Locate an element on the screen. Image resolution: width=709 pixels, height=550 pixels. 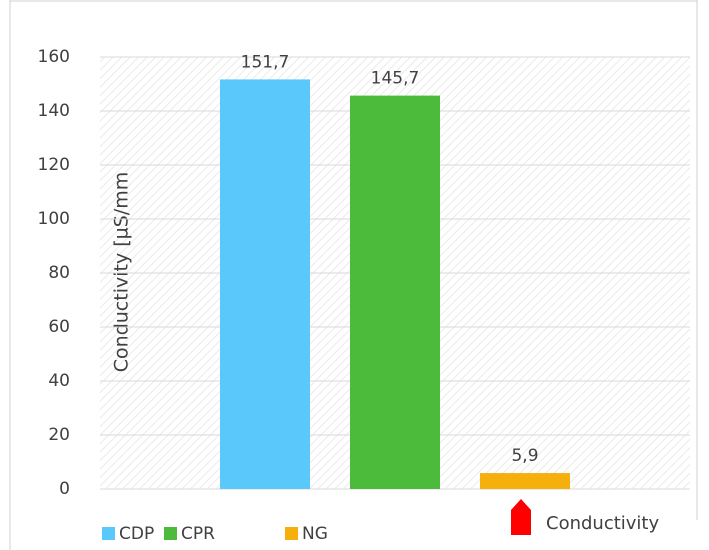
legend-label: NG is located at coordinates (315, 534).